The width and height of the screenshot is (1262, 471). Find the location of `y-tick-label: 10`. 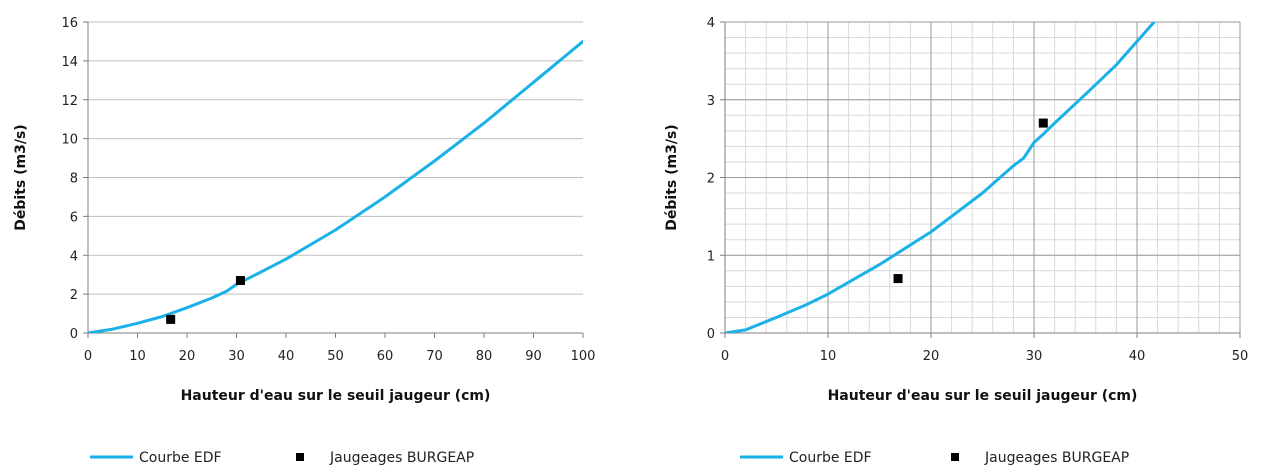

y-tick-label: 10 is located at coordinates (69, 140).